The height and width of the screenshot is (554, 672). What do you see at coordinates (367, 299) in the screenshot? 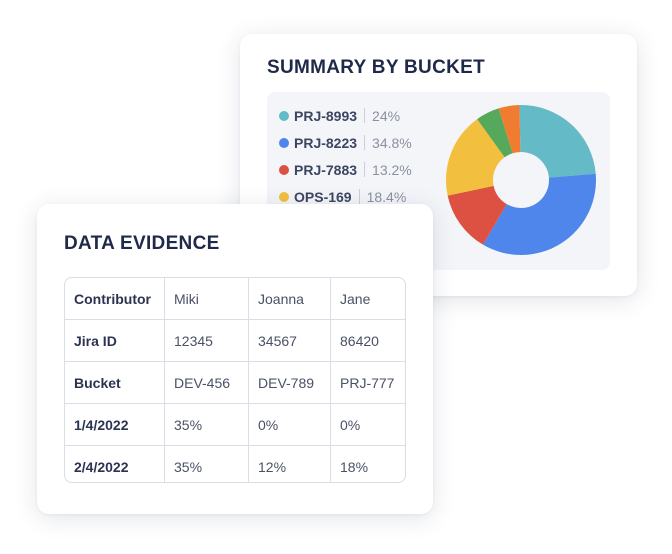
I see `table-cell: Jane` at bounding box center [367, 299].